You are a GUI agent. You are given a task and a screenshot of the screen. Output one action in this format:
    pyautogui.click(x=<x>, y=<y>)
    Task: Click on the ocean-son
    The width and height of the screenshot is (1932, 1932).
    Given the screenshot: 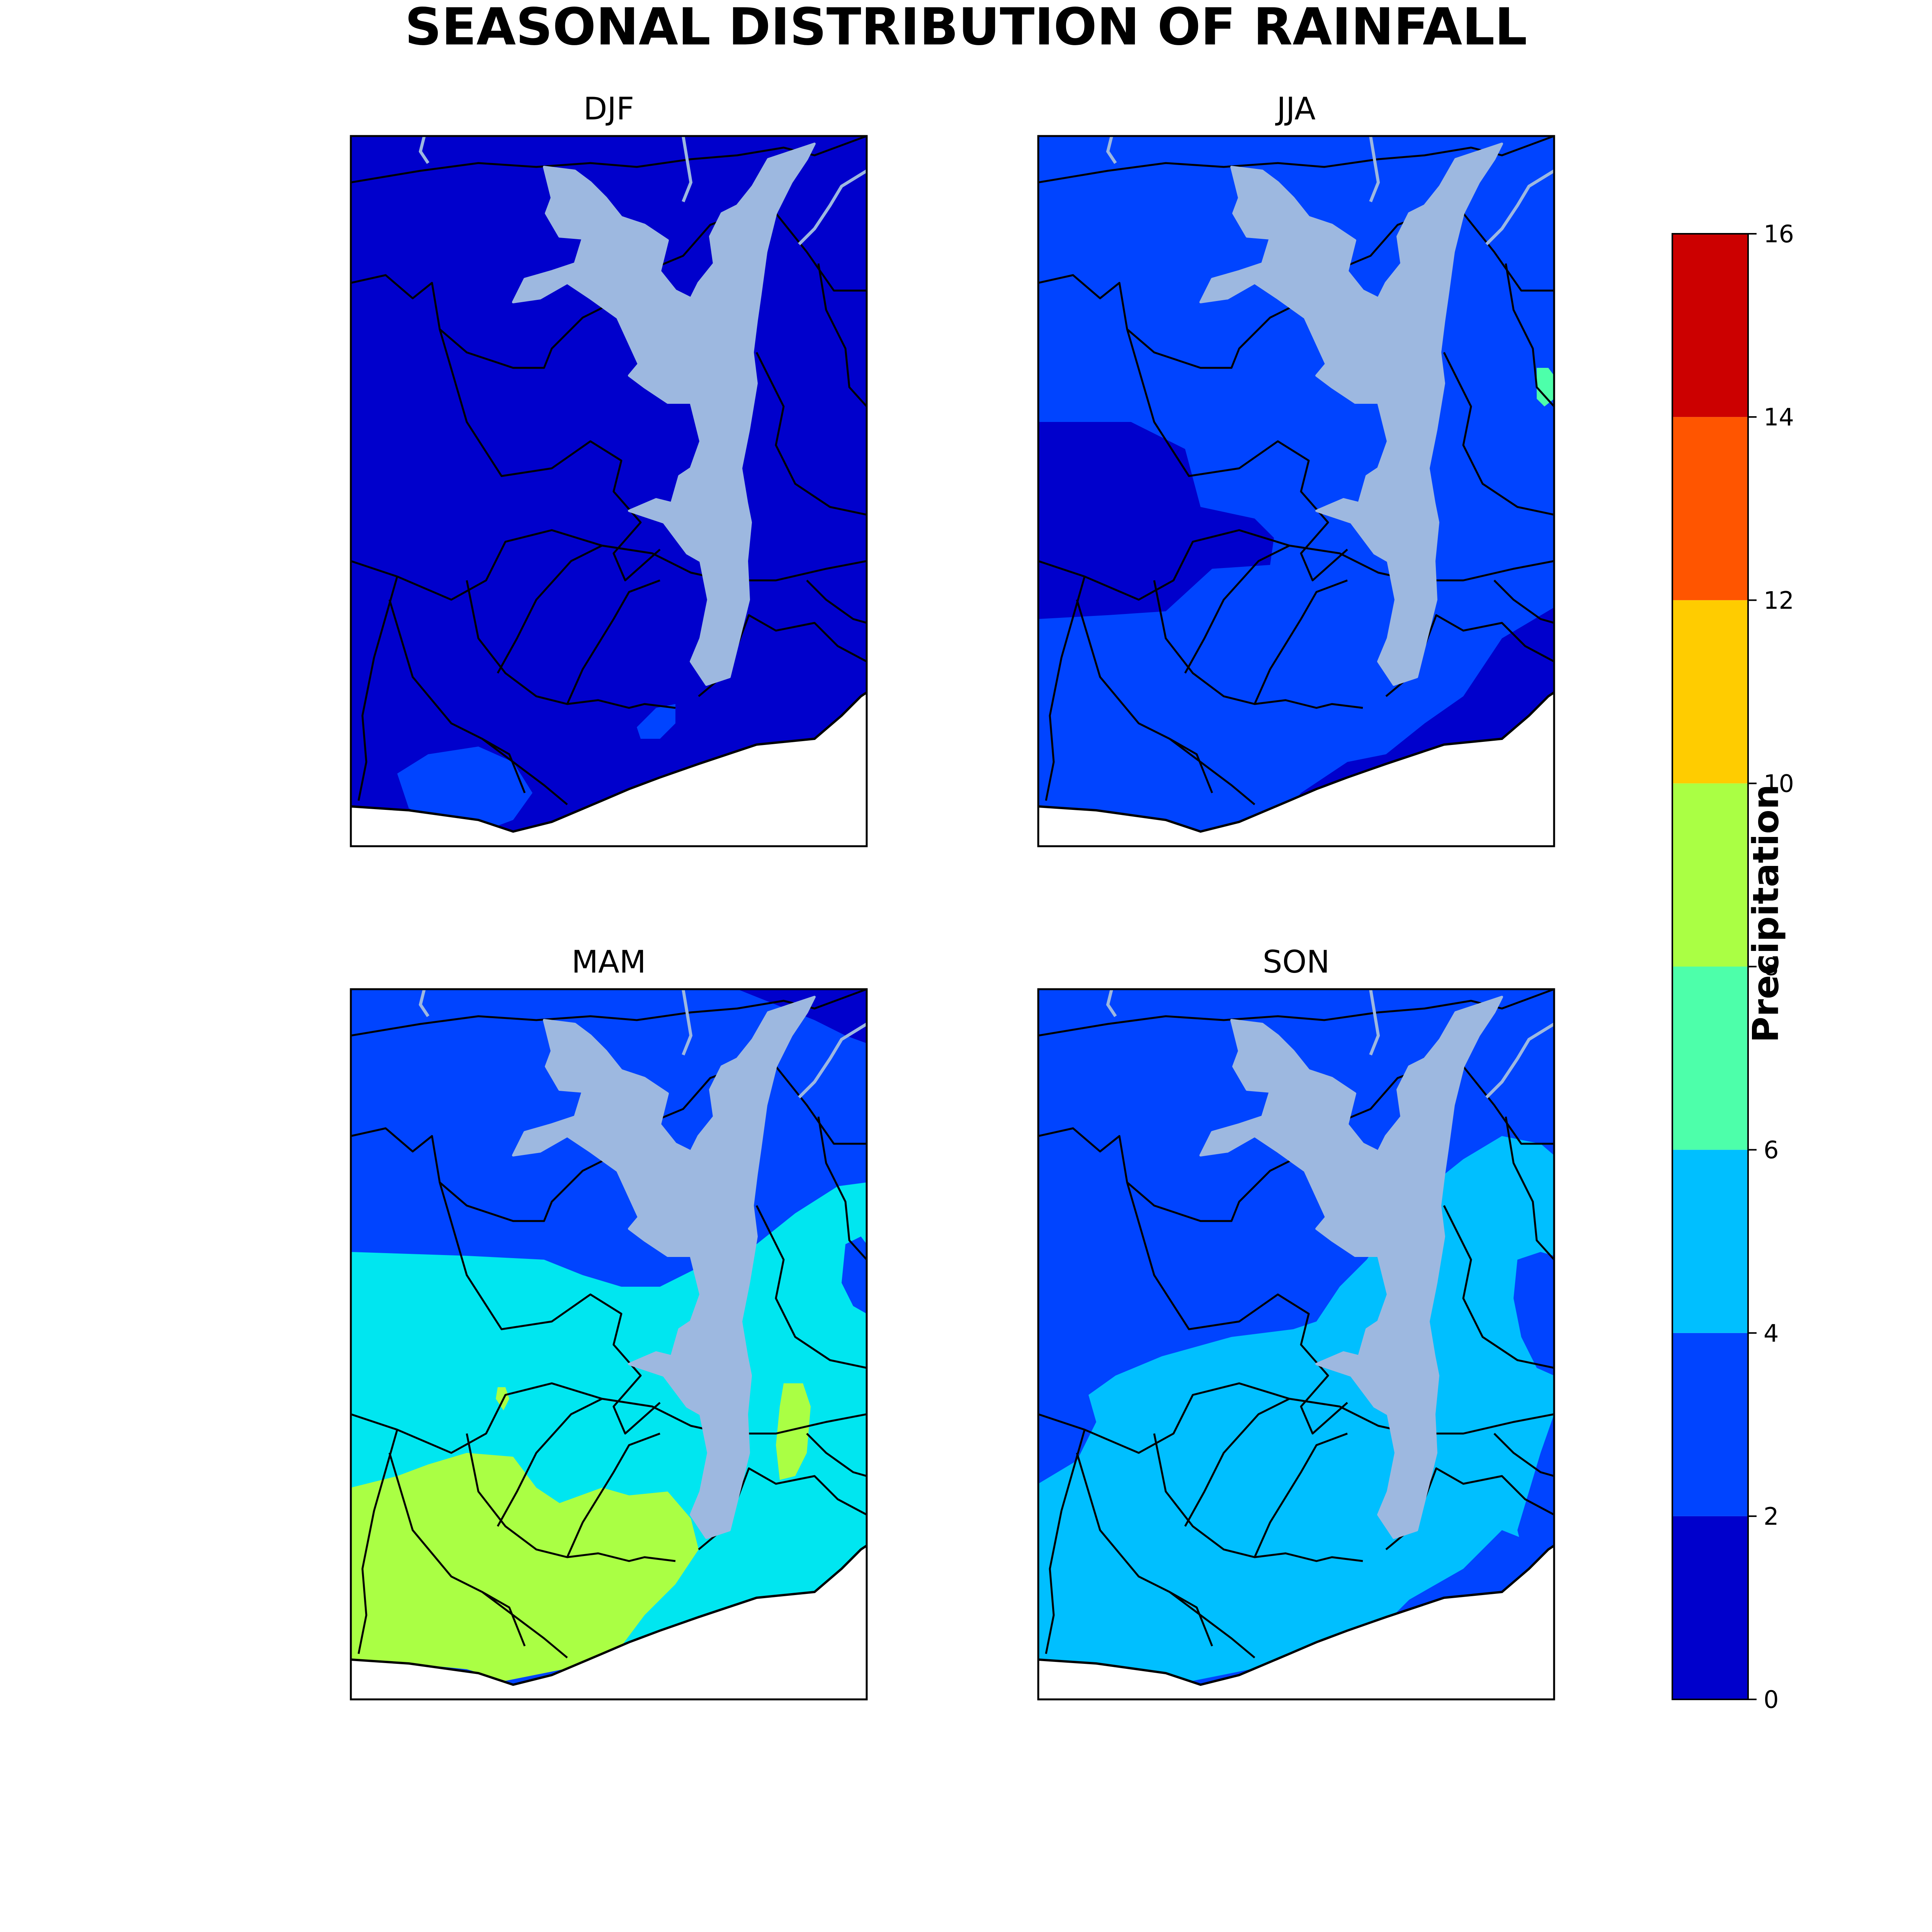 What is the action you would take?
    pyautogui.click(x=1296, y=1623)
    